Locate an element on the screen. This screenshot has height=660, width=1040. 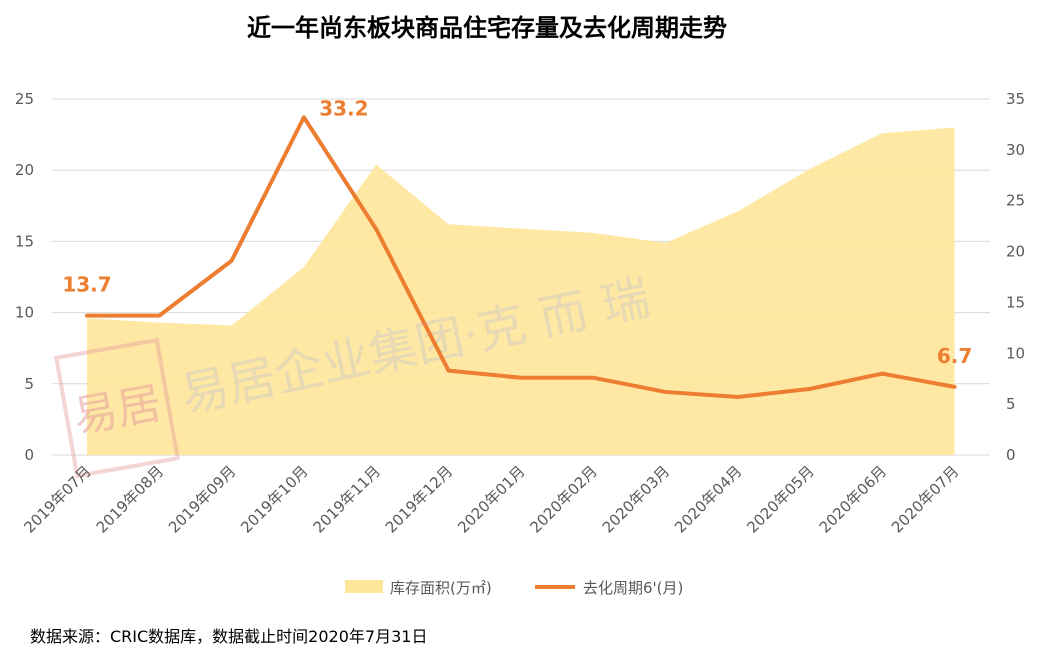
x-tick-label: 2020年05月 is located at coordinates (780, 499).